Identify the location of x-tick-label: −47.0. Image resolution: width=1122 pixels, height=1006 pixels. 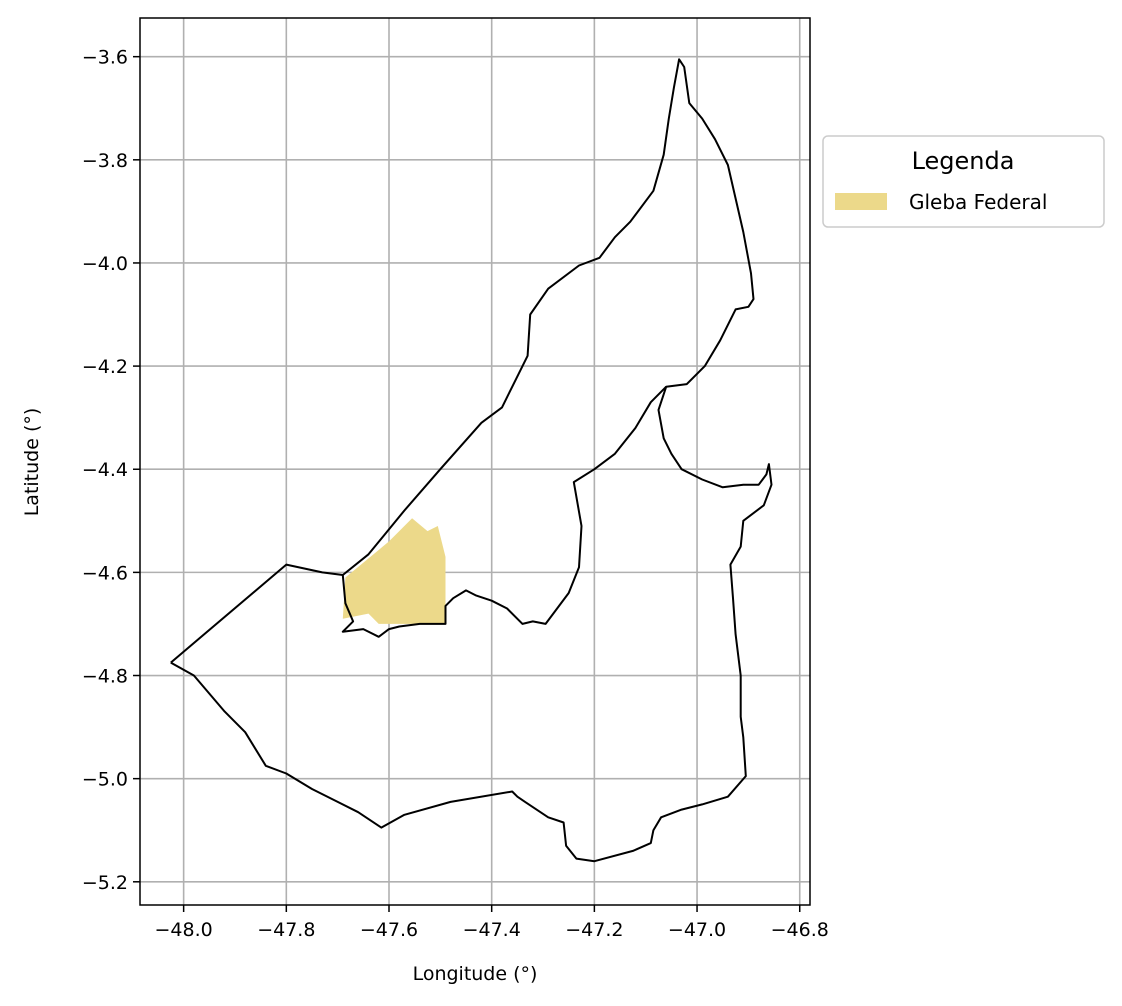
(697, 930).